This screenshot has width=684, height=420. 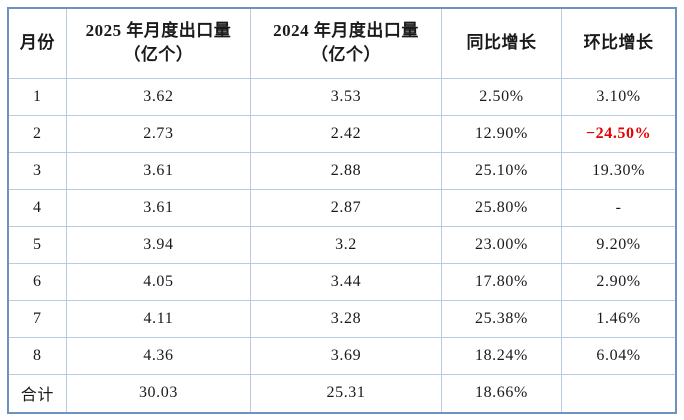 I want to click on cell-month: 4, so click(x=37, y=207).